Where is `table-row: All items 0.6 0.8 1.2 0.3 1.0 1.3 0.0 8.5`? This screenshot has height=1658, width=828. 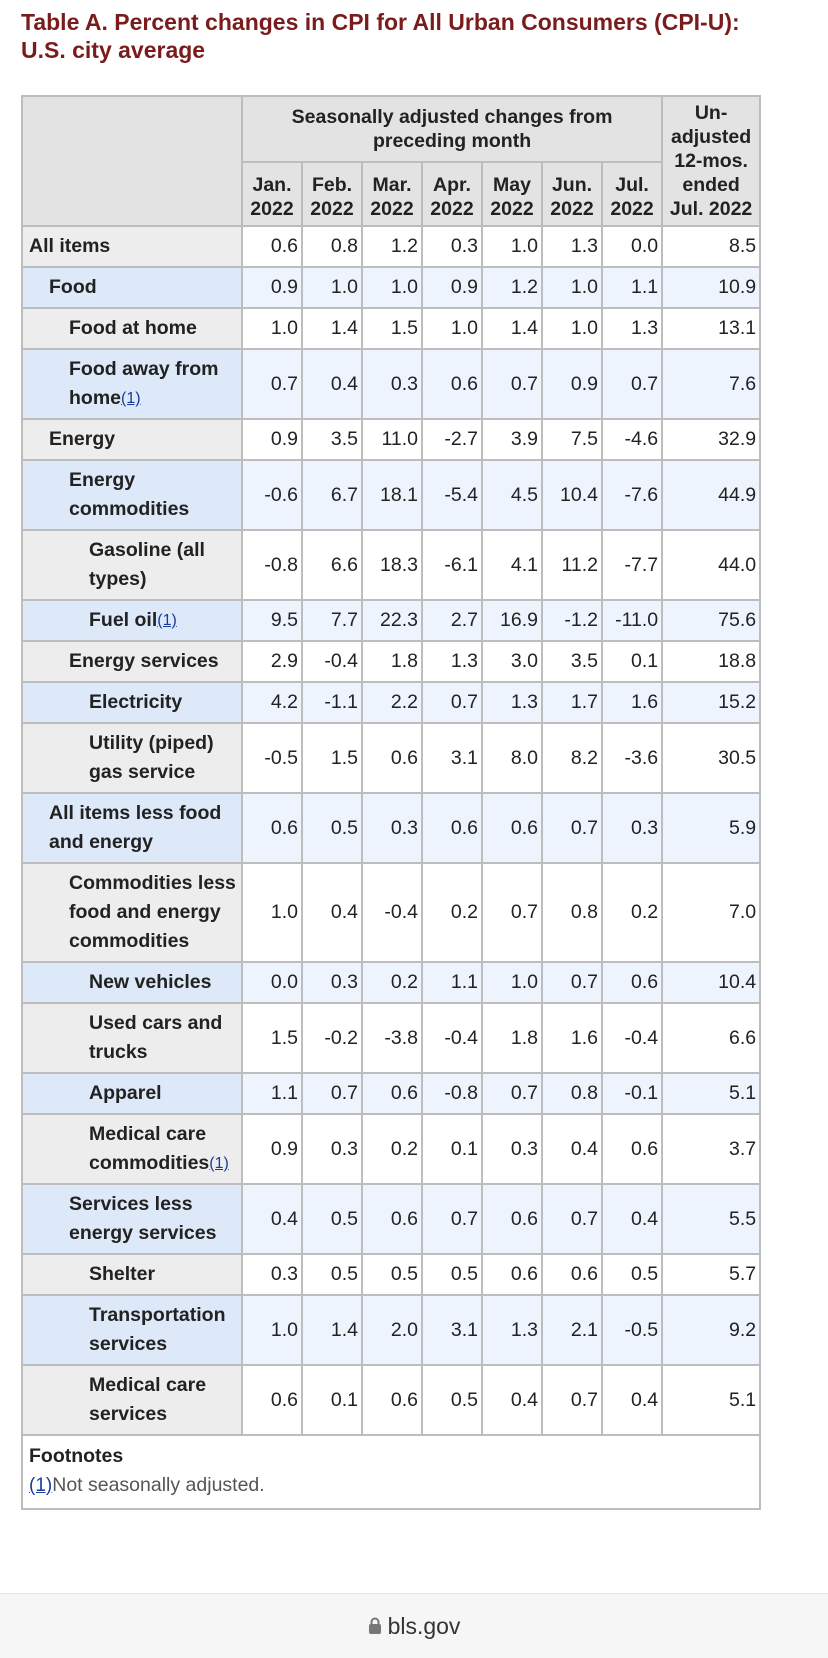
table-row: All items 0.6 0.8 1.2 0.3 1.0 1.3 0.0 8.5 is located at coordinates (391, 246).